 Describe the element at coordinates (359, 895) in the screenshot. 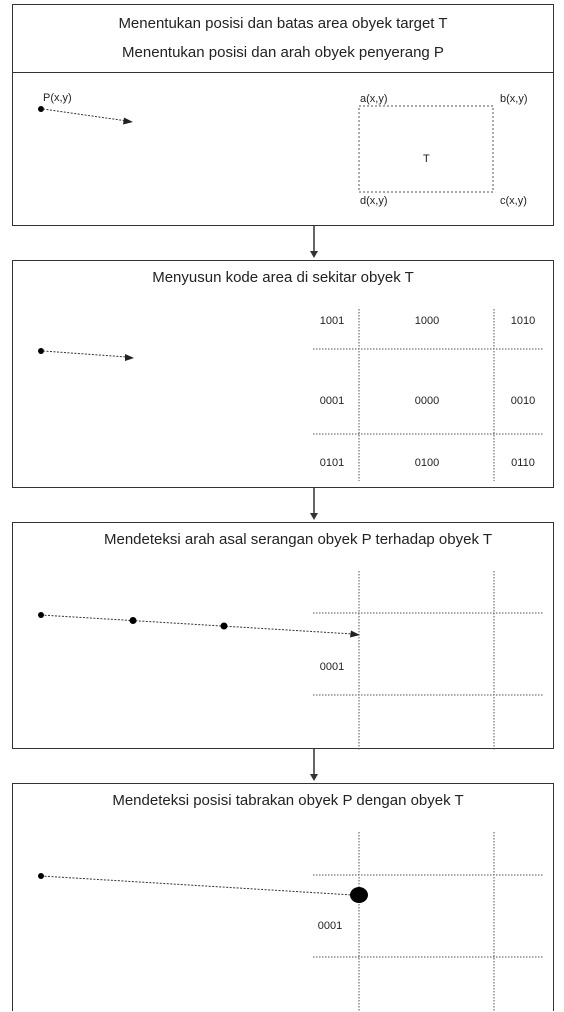

I see `collision-point` at that location.